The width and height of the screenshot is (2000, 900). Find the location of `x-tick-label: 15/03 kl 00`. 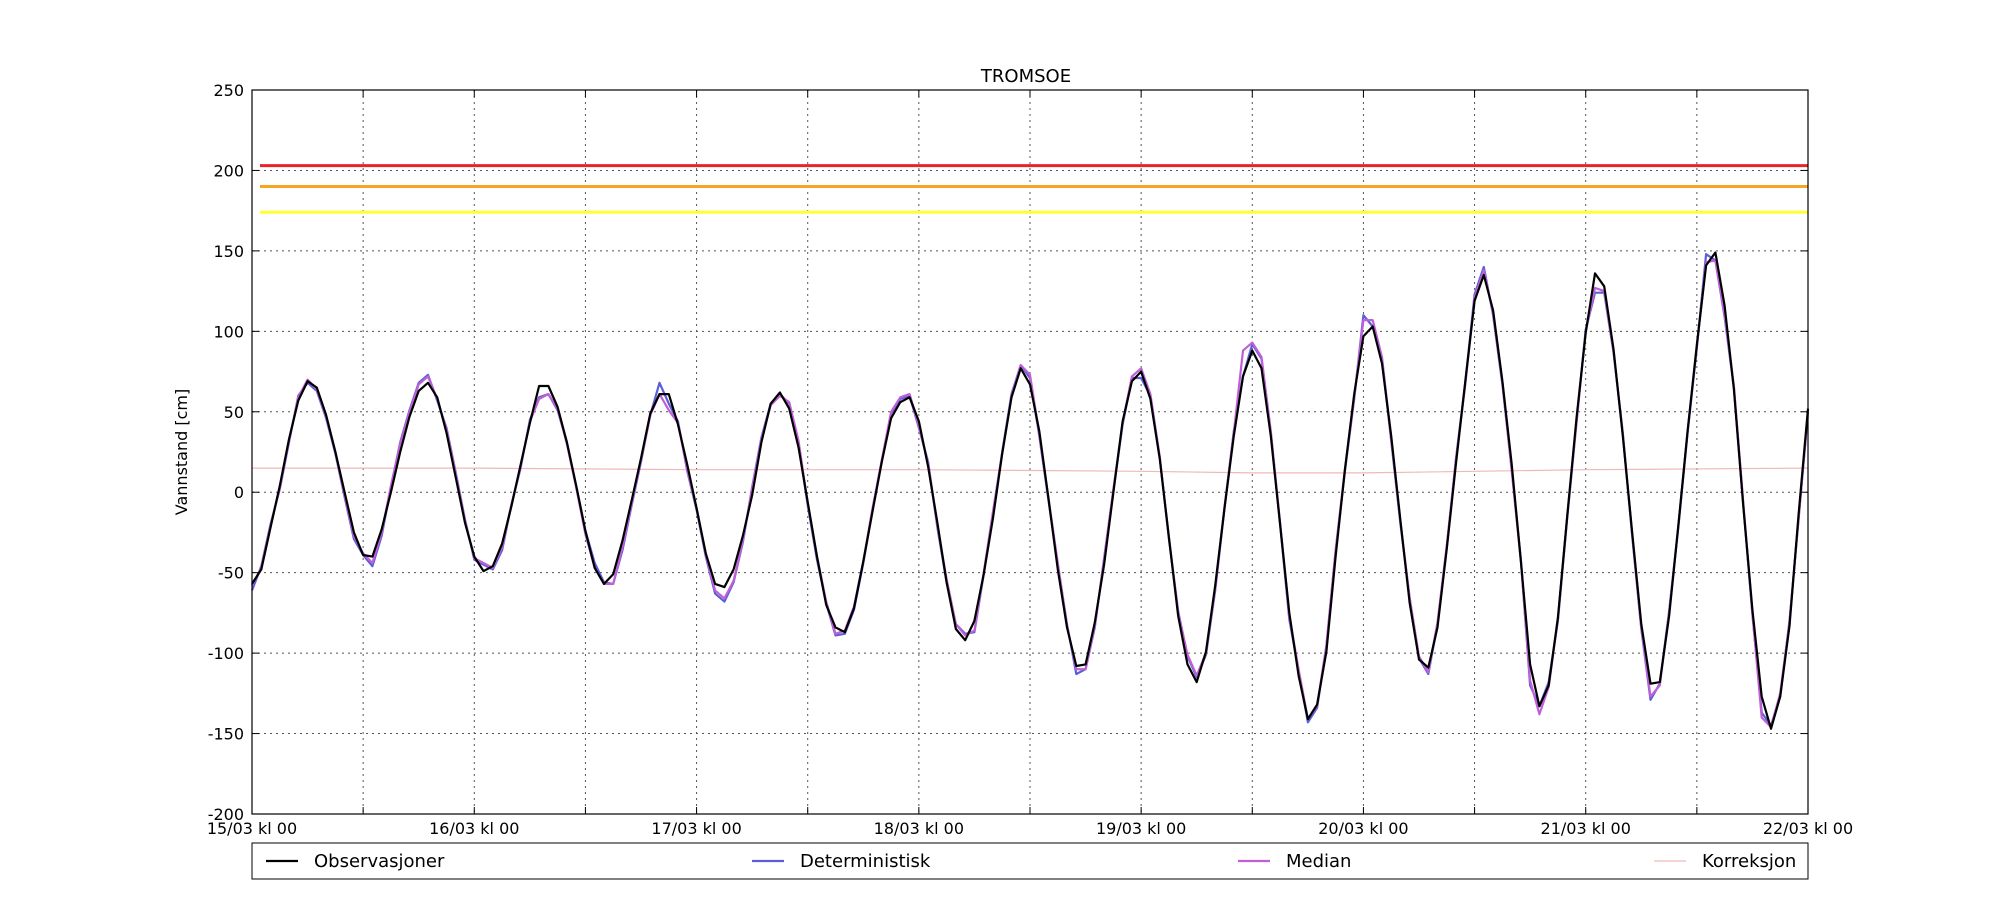

x-tick-label: 15/03 kl 00 is located at coordinates (252, 828).